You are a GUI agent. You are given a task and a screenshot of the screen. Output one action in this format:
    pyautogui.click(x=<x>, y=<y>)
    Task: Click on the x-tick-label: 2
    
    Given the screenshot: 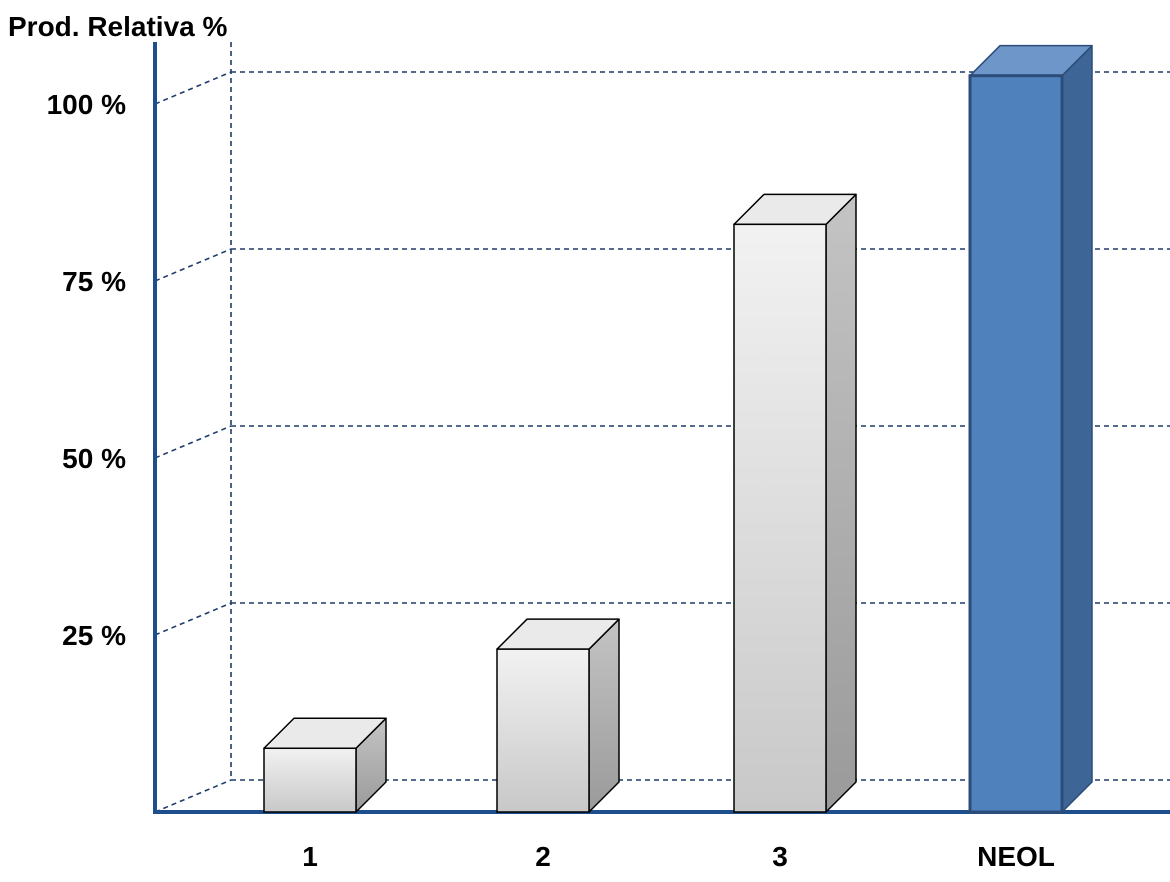 What is the action you would take?
    pyautogui.click(x=543, y=856)
    